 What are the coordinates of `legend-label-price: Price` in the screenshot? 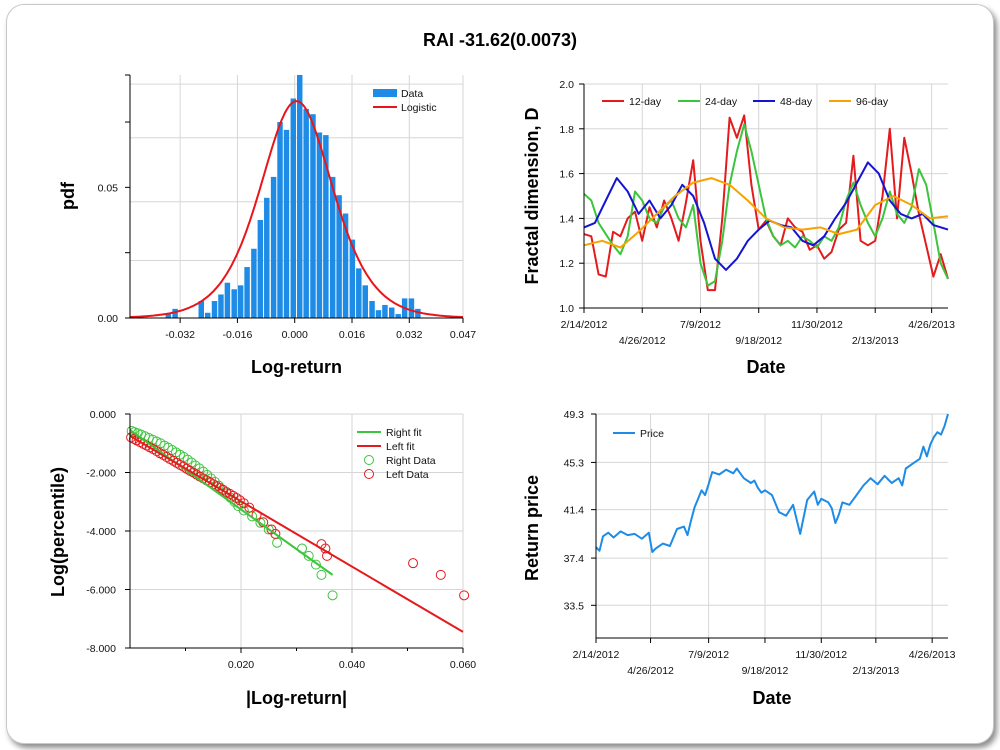 It's located at (652, 434).